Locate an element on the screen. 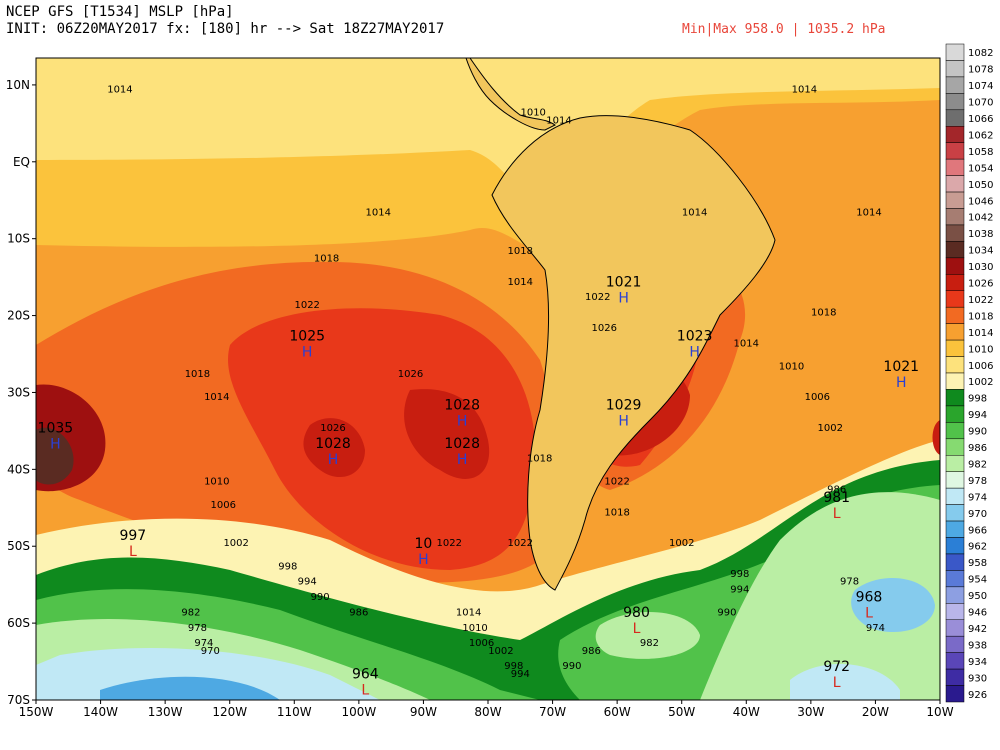 The image size is (1000, 750). low-center-value: 981 is located at coordinates (836, 498).